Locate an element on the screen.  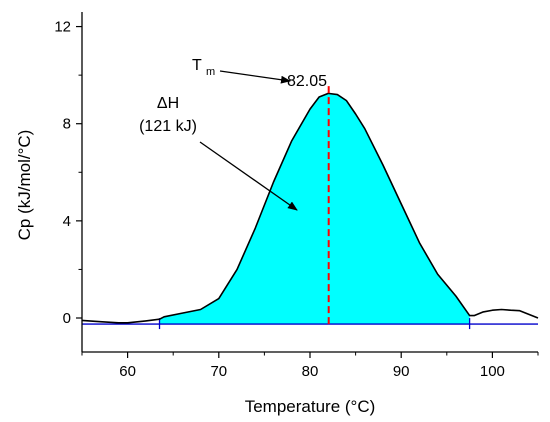
x-tick-label: 90 is located at coordinates (401, 371).